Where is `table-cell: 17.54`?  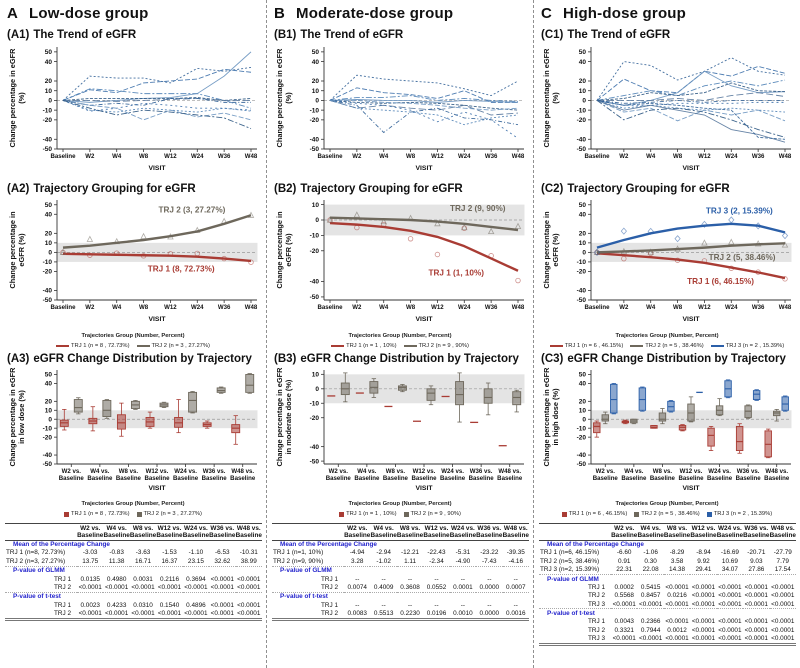 table-cell: 17.54 is located at coordinates (782, 570).